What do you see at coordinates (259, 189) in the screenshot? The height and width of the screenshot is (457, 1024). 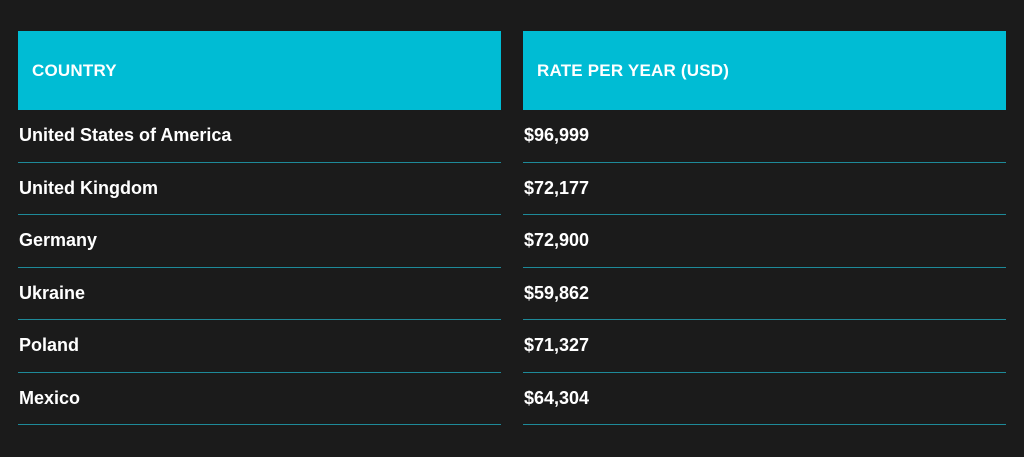 I see `table-row-country: United Kingdom` at bounding box center [259, 189].